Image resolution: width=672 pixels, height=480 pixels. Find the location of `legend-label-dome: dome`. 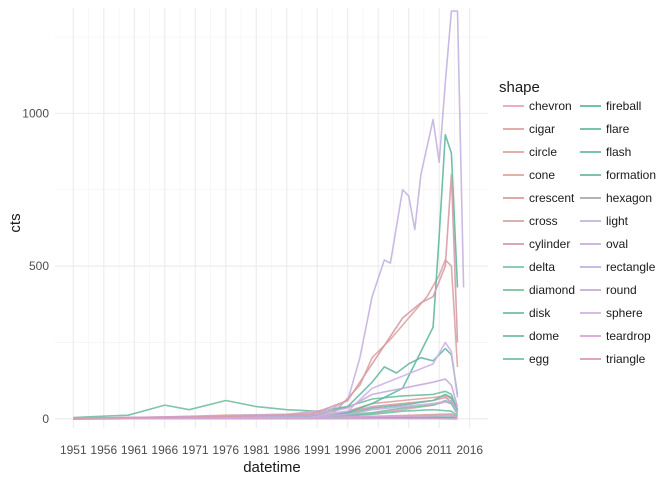

legend-label-dome: dome is located at coordinates (544, 336).